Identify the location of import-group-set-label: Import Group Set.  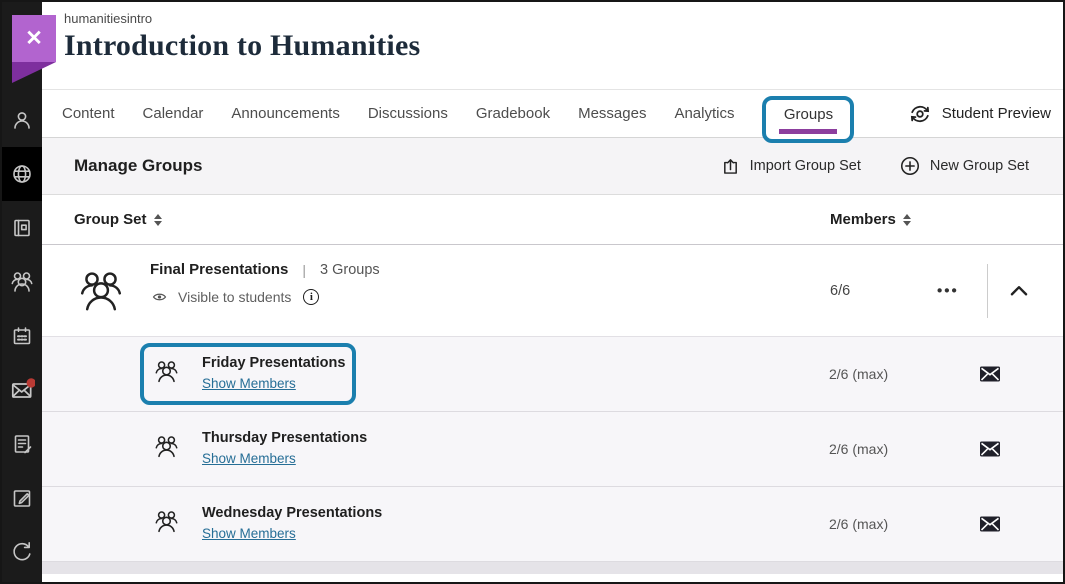
(805, 166).